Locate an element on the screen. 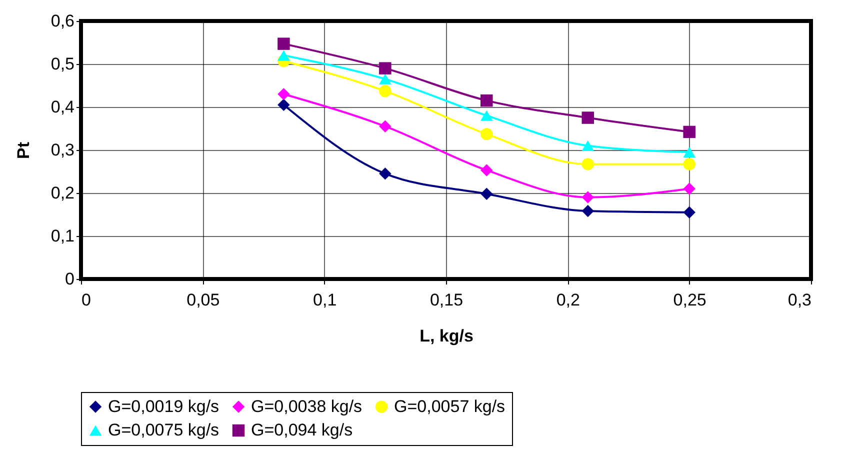  x-tick-label: 0,1 is located at coordinates (325, 300).